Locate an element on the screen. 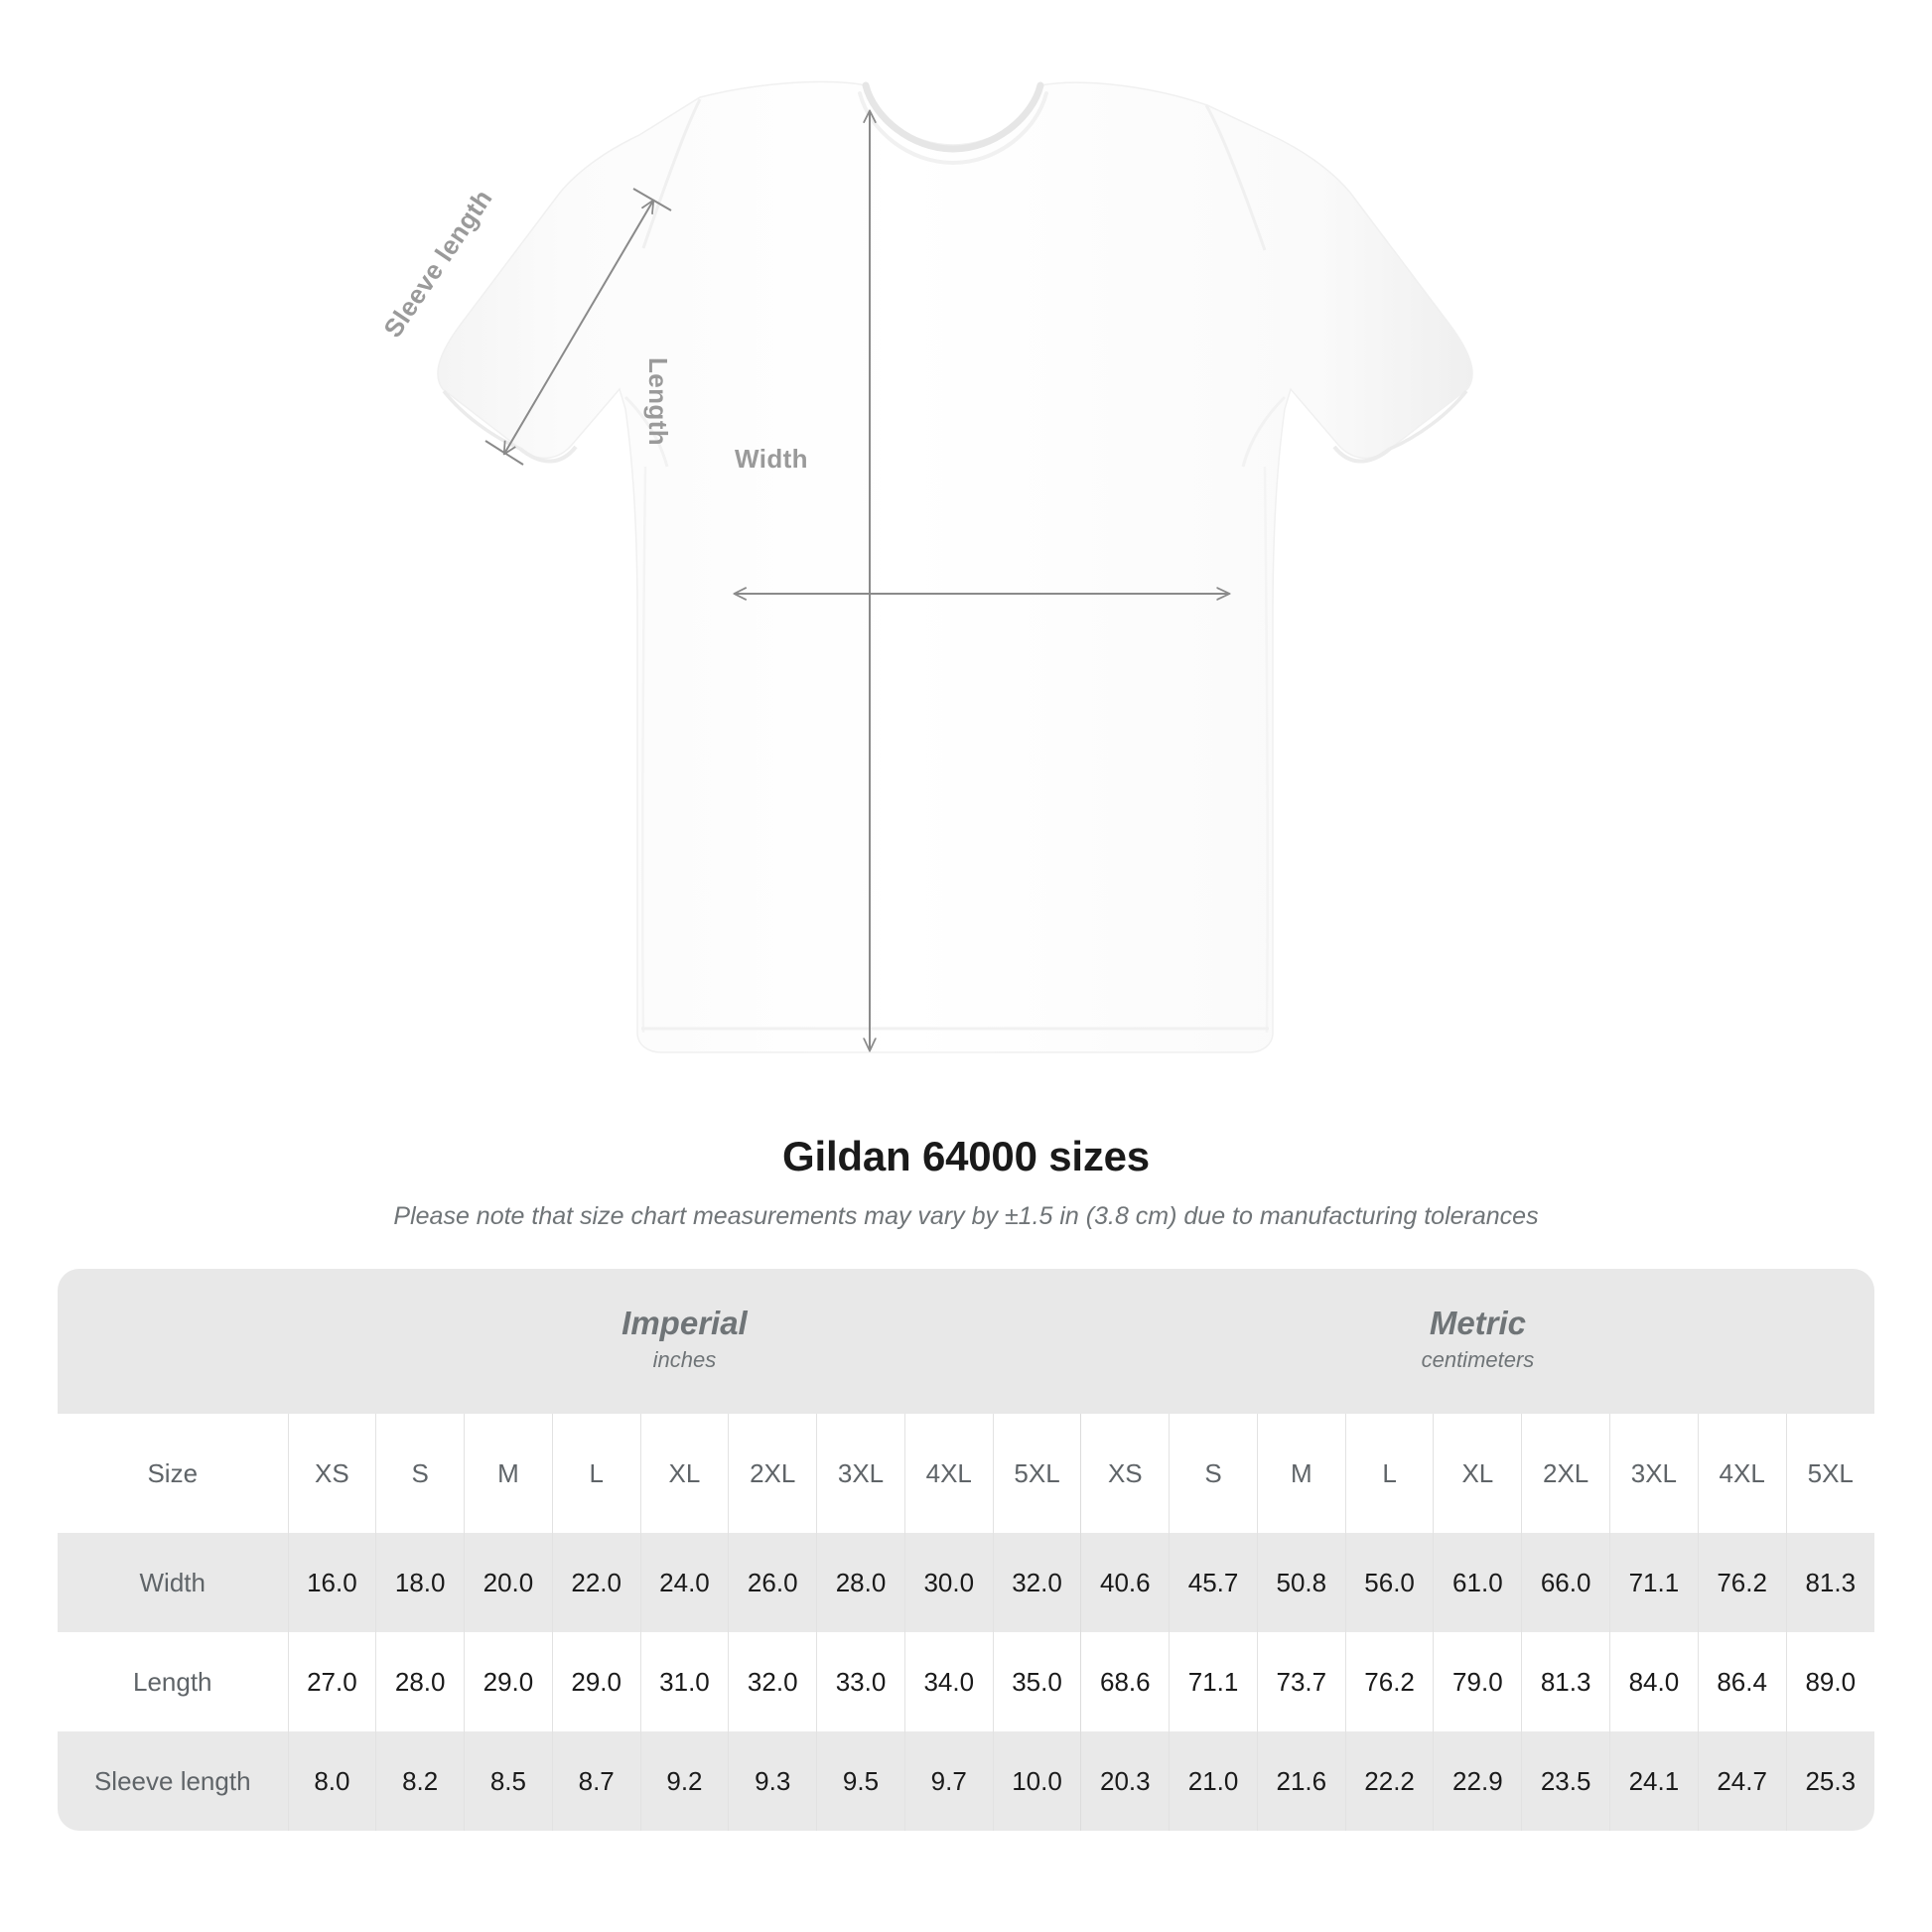 The height and width of the screenshot is (1932, 1932). table-cell: 31.0 is located at coordinates (684, 1682).